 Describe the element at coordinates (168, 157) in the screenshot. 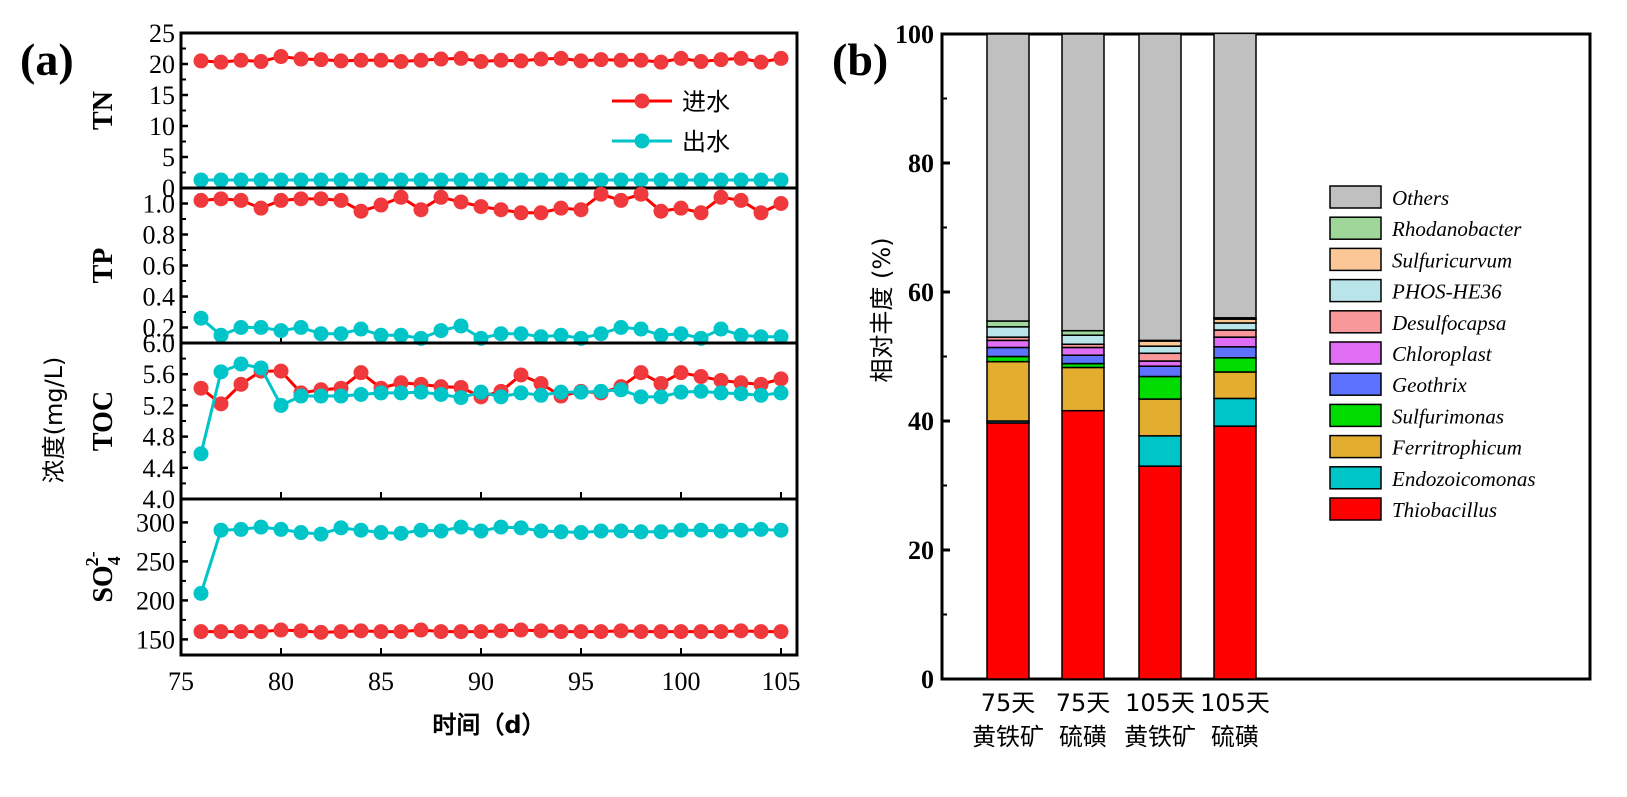

I see `y-tick-label: 5` at that location.